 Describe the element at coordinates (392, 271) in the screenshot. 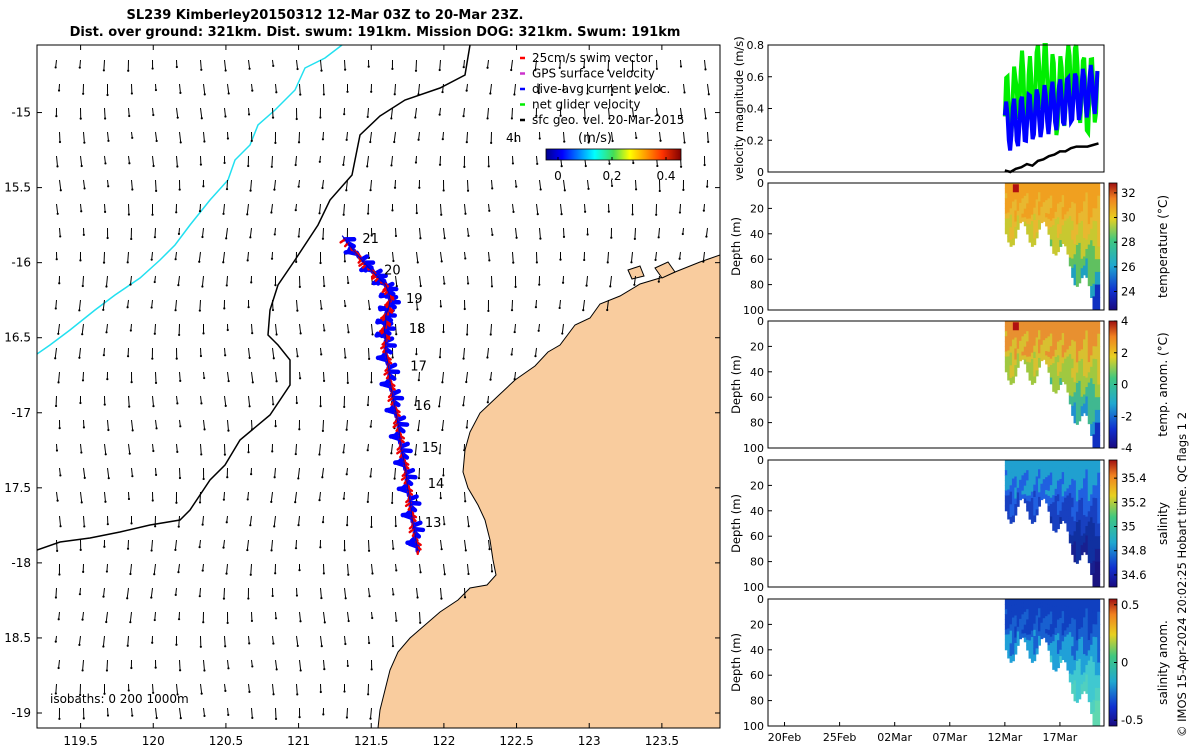

I see `track-day-label: 20` at that location.